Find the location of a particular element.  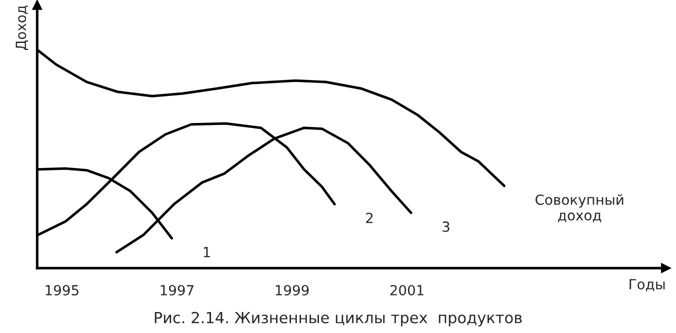

text: 2 is located at coordinates (369, 218).